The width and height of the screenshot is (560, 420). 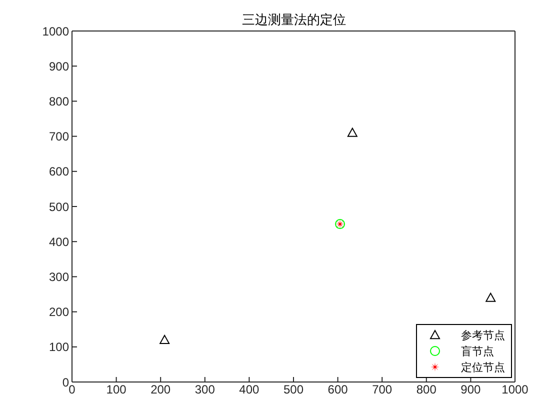 What do you see at coordinates (59, 207) in the screenshot?
I see `y-tick-label: 500` at bounding box center [59, 207].